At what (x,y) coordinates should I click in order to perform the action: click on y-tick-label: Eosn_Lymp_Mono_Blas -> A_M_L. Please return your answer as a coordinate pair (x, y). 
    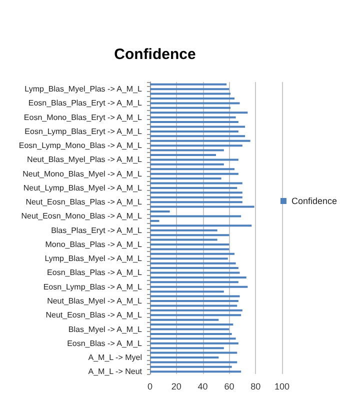
    Looking at the image, I should click on (80, 145).